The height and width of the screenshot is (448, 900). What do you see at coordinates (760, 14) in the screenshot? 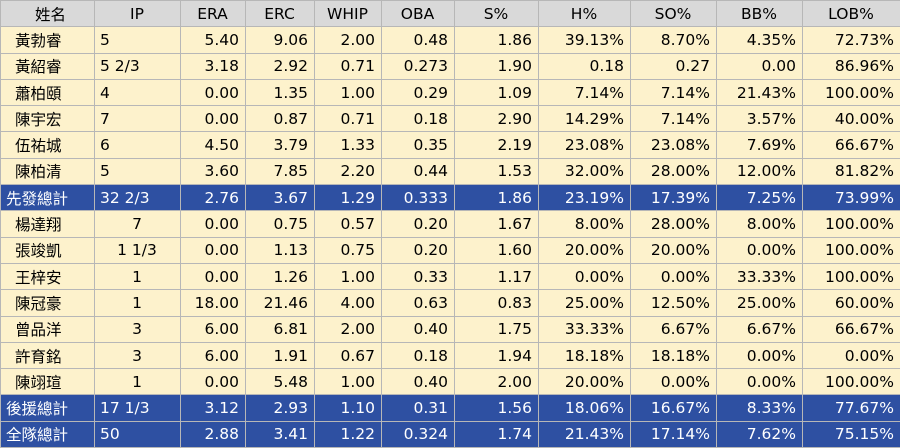
I see `column-header: BB%` at bounding box center [760, 14].